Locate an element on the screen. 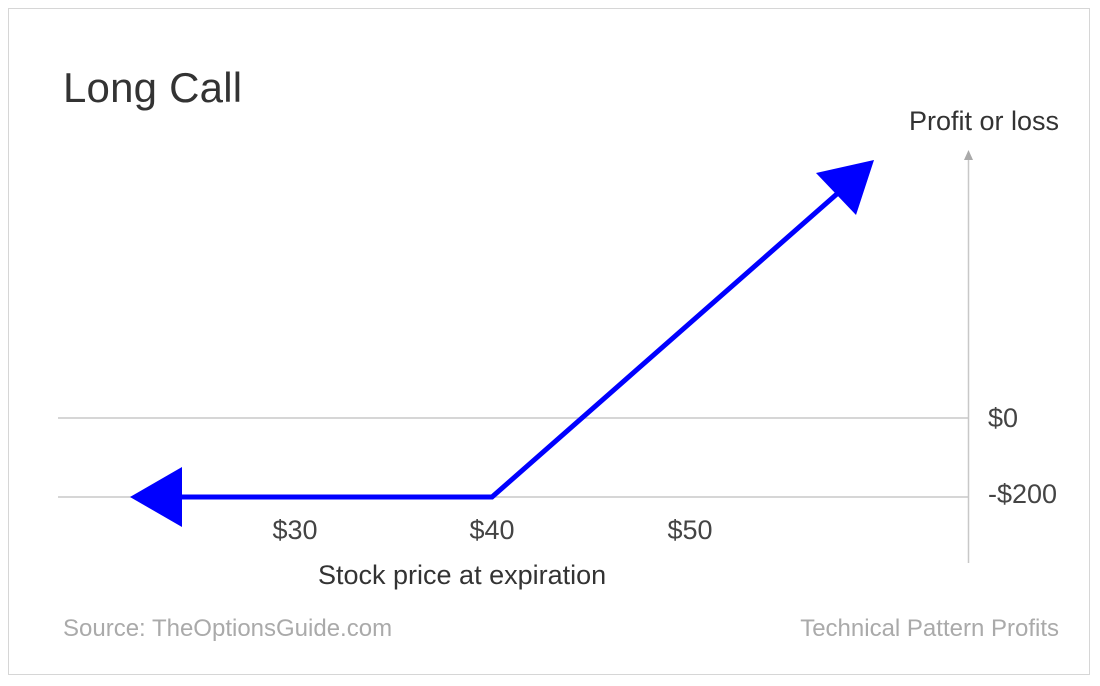  source-credit: Source: TheOptionsGuide.com is located at coordinates (228, 628).